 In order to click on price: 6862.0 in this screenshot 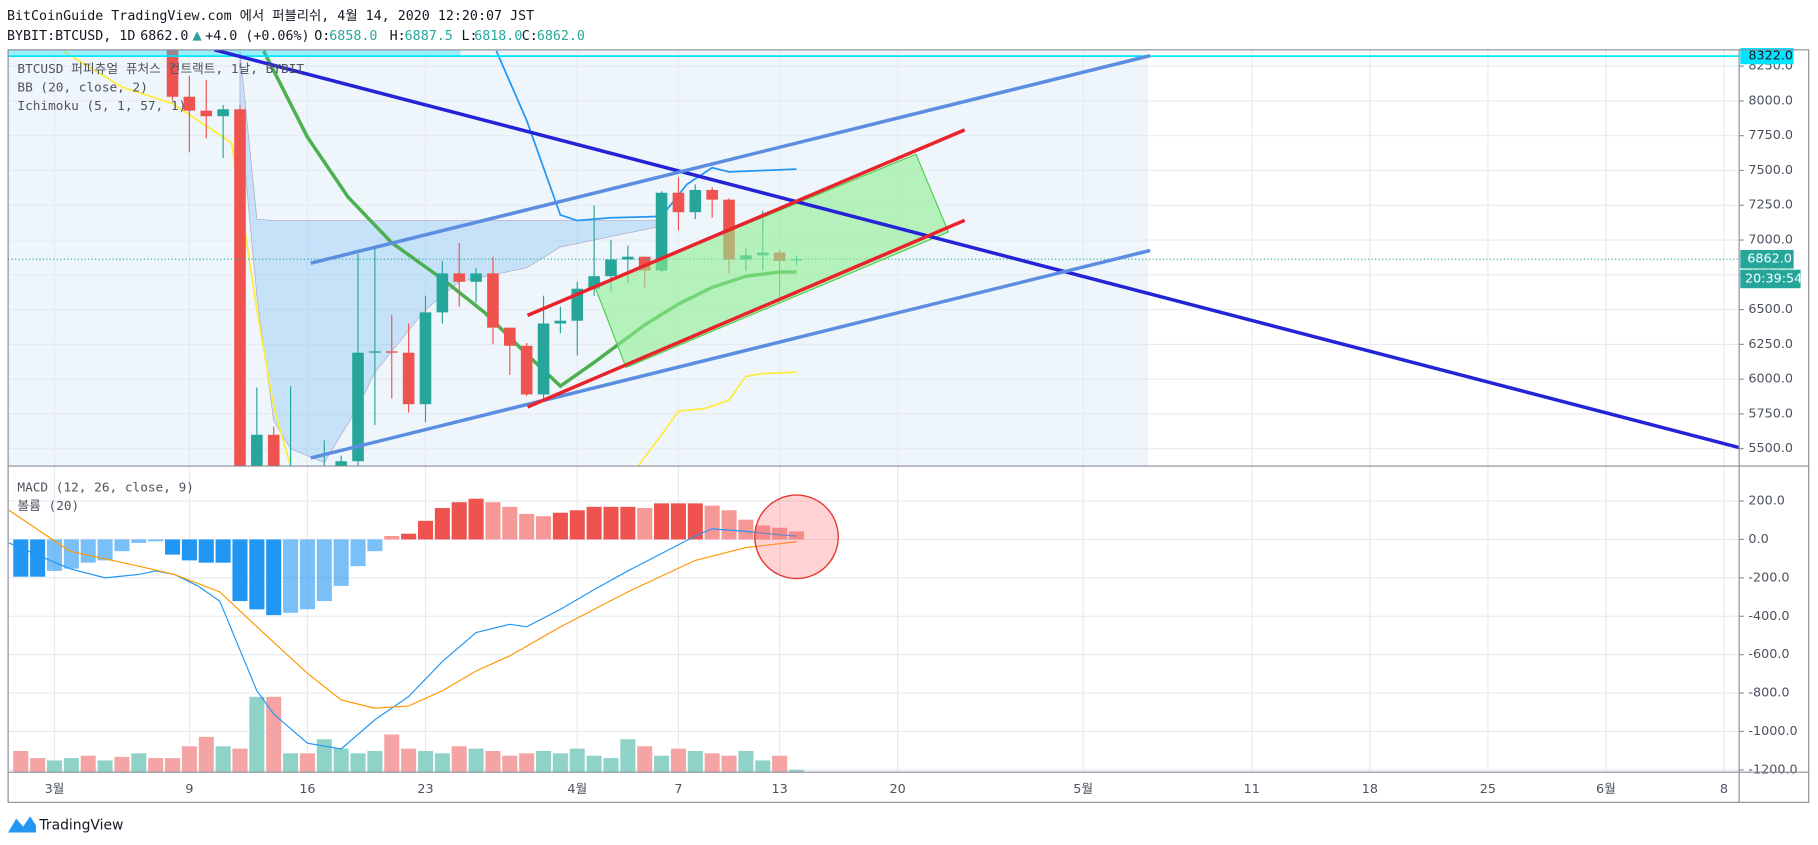, I will do `click(164, 36)`.